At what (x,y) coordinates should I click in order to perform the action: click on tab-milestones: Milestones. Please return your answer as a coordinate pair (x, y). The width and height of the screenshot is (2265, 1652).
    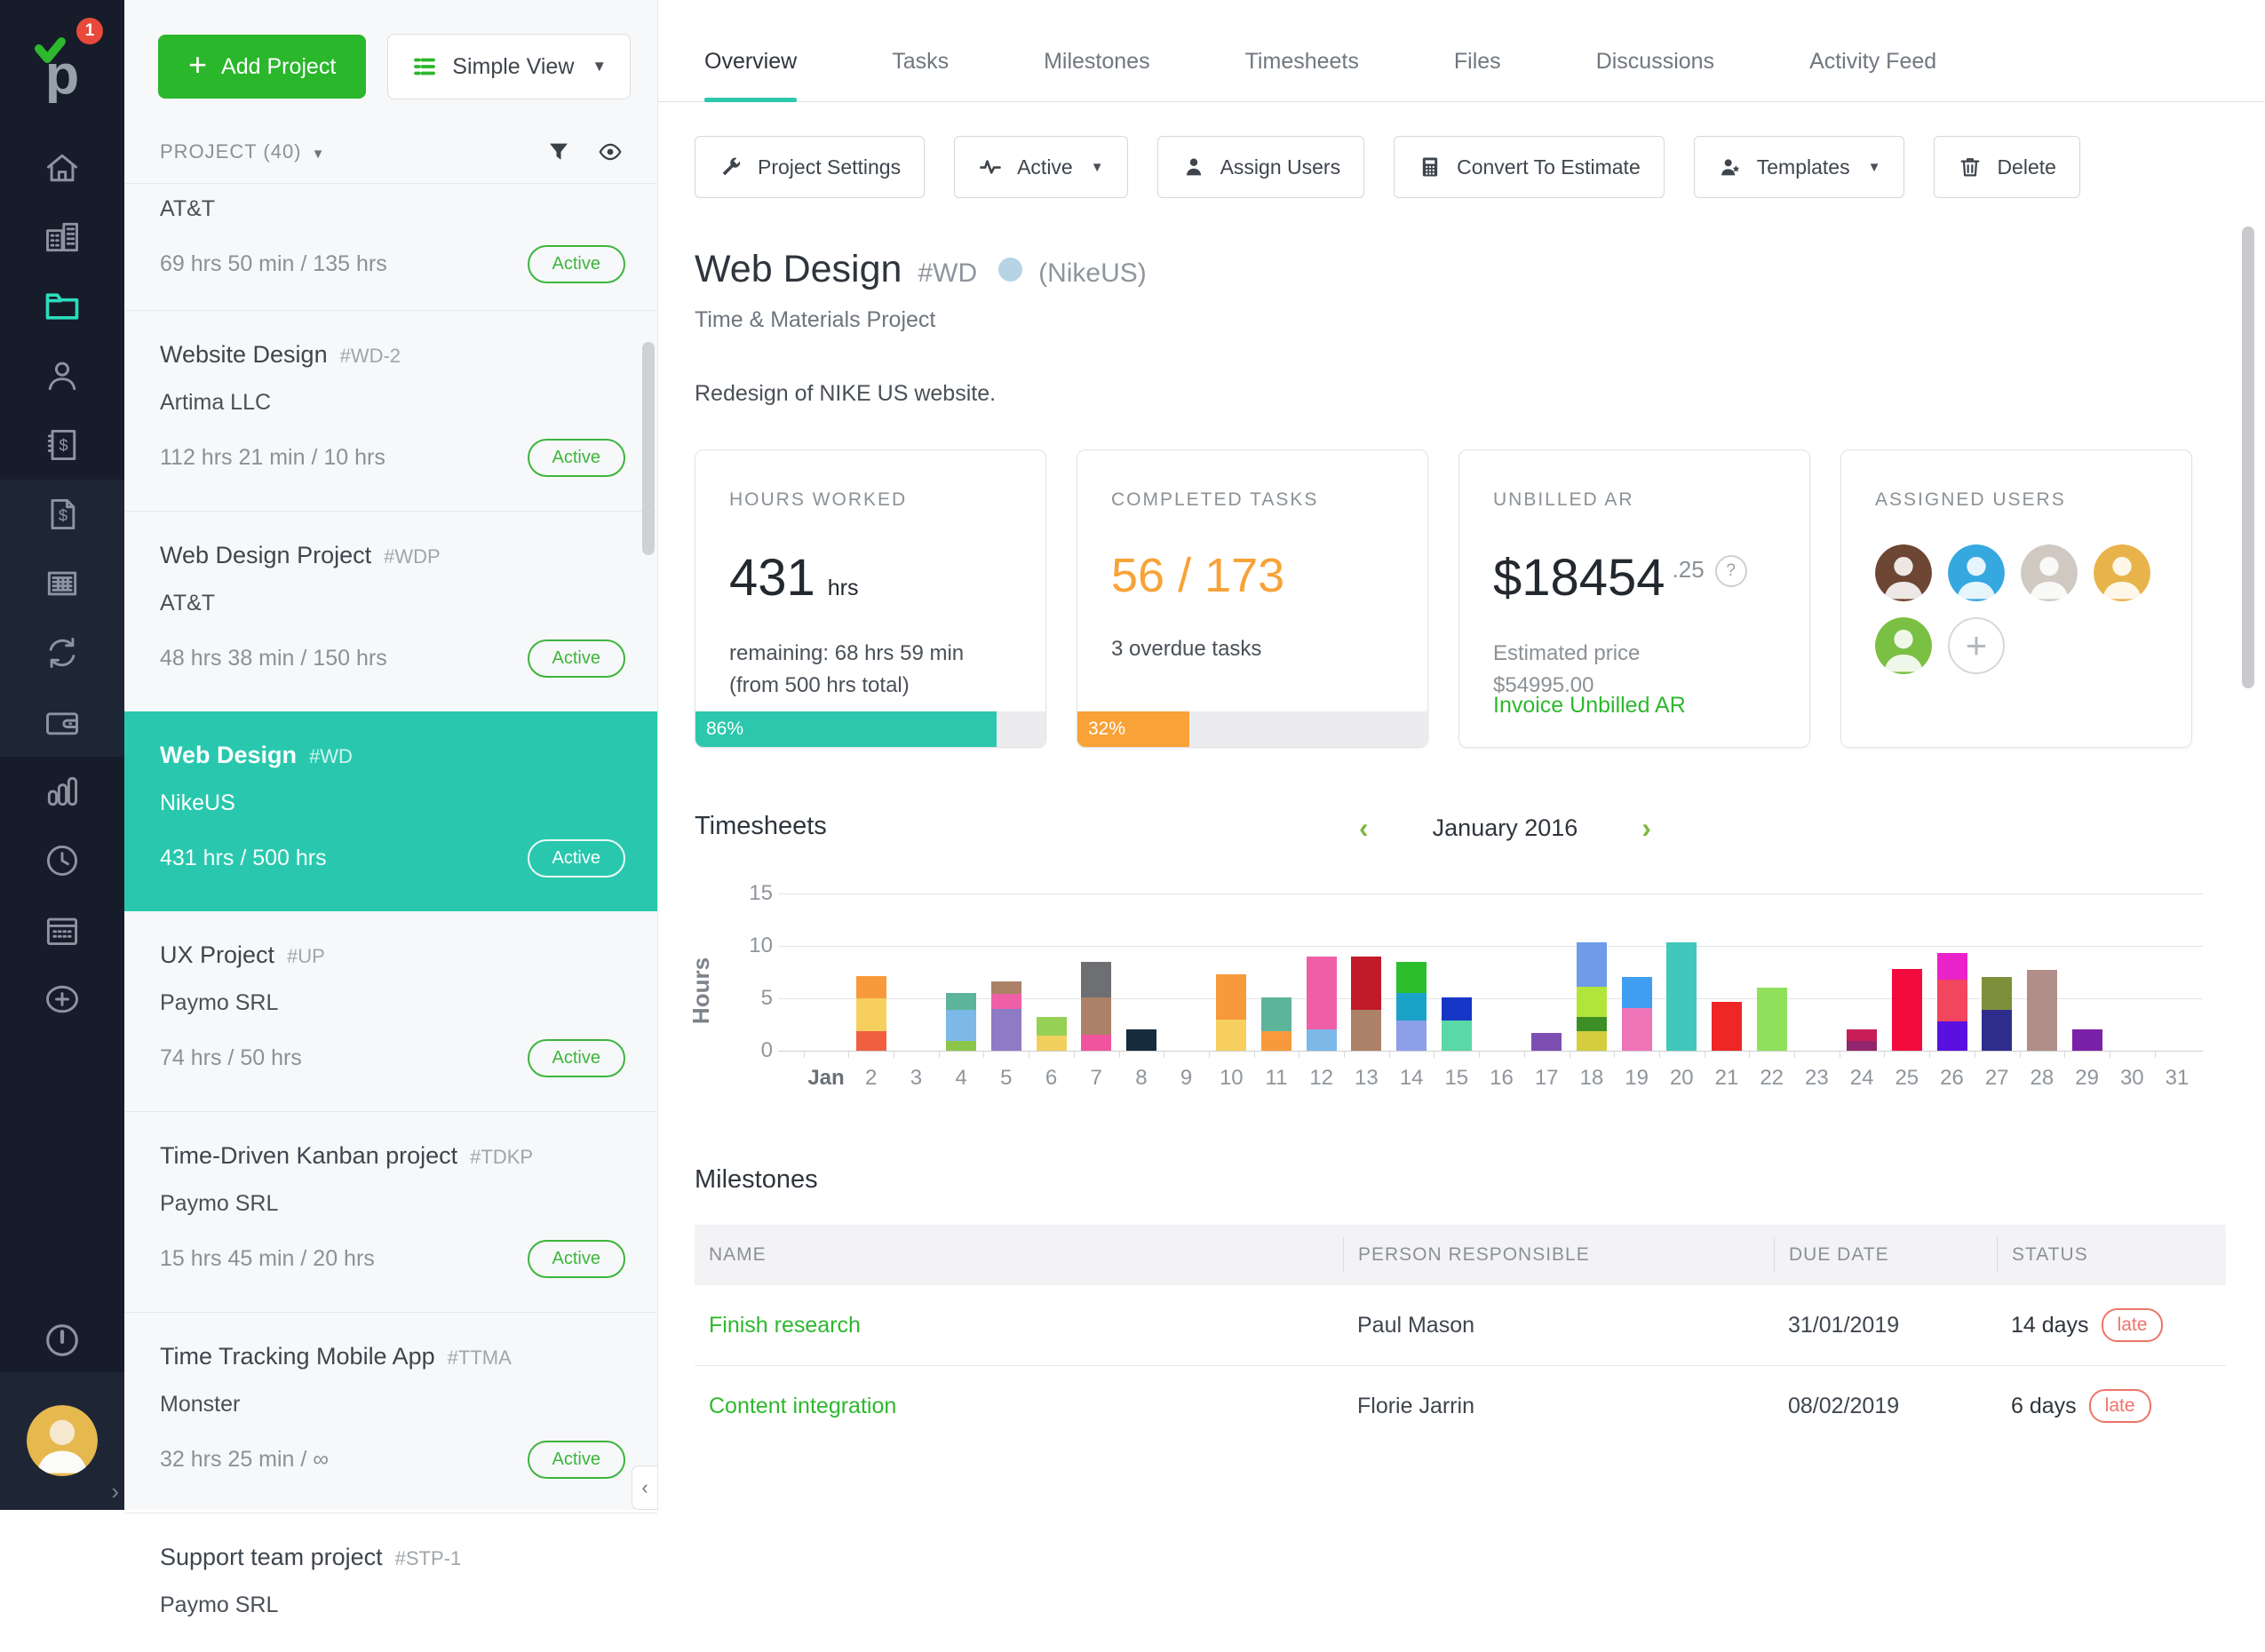
    Looking at the image, I should click on (1097, 61).